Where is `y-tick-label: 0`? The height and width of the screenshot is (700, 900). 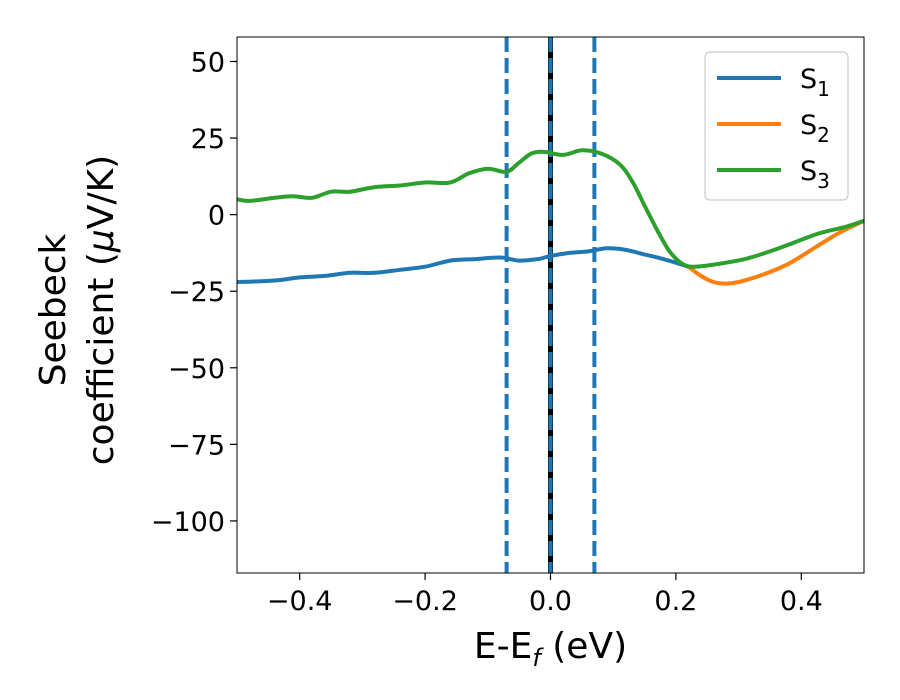 y-tick-label: 0 is located at coordinates (216, 216).